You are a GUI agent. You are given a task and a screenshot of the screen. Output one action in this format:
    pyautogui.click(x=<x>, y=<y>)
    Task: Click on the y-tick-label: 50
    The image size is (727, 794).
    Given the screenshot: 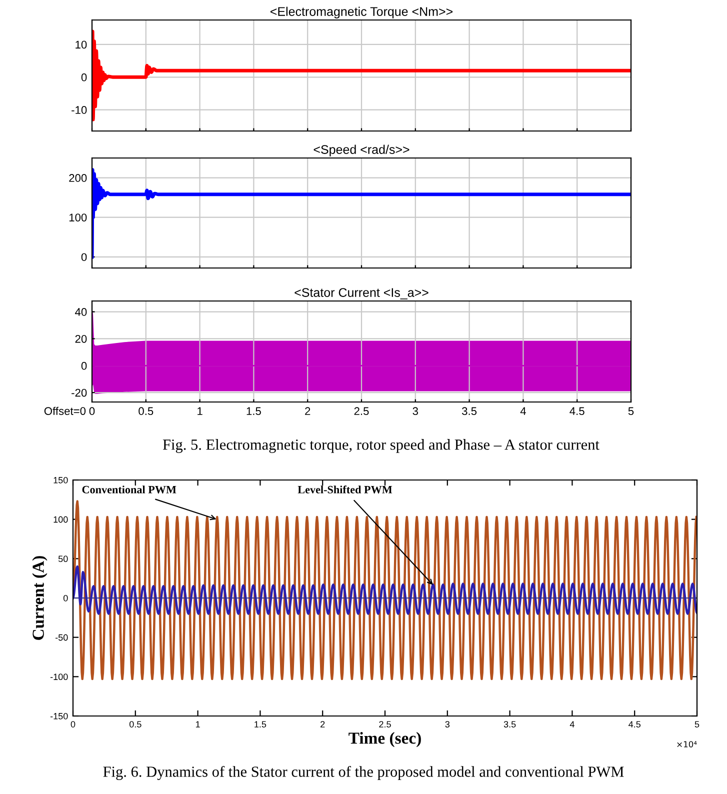 What is the action you would take?
    pyautogui.click(x=63, y=559)
    